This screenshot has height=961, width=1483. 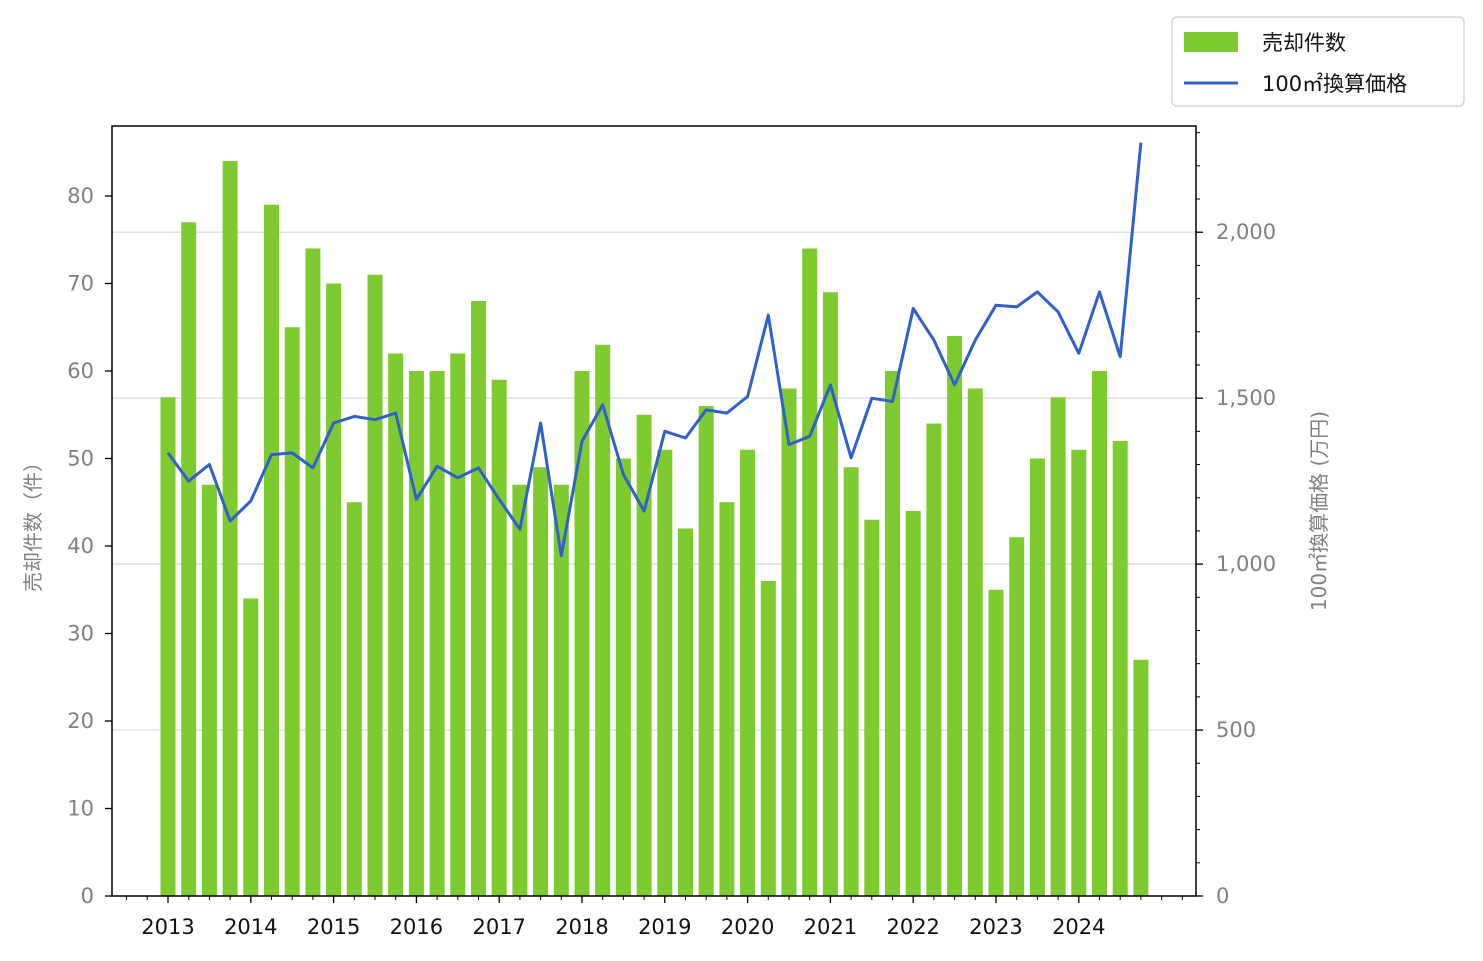 What do you see at coordinates (498, 927) in the screenshot?
I see `x-tick-label: 2017` at bounding box center [498, 927].